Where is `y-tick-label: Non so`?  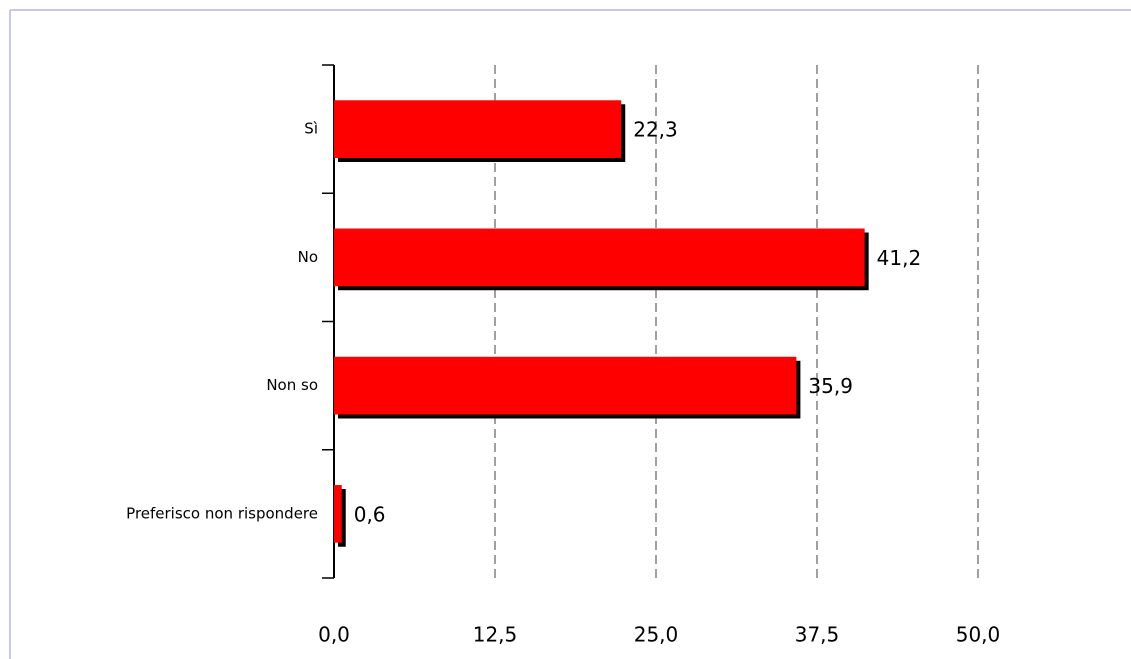
y-tick-label: Non so is located at coordinates (292, 385).